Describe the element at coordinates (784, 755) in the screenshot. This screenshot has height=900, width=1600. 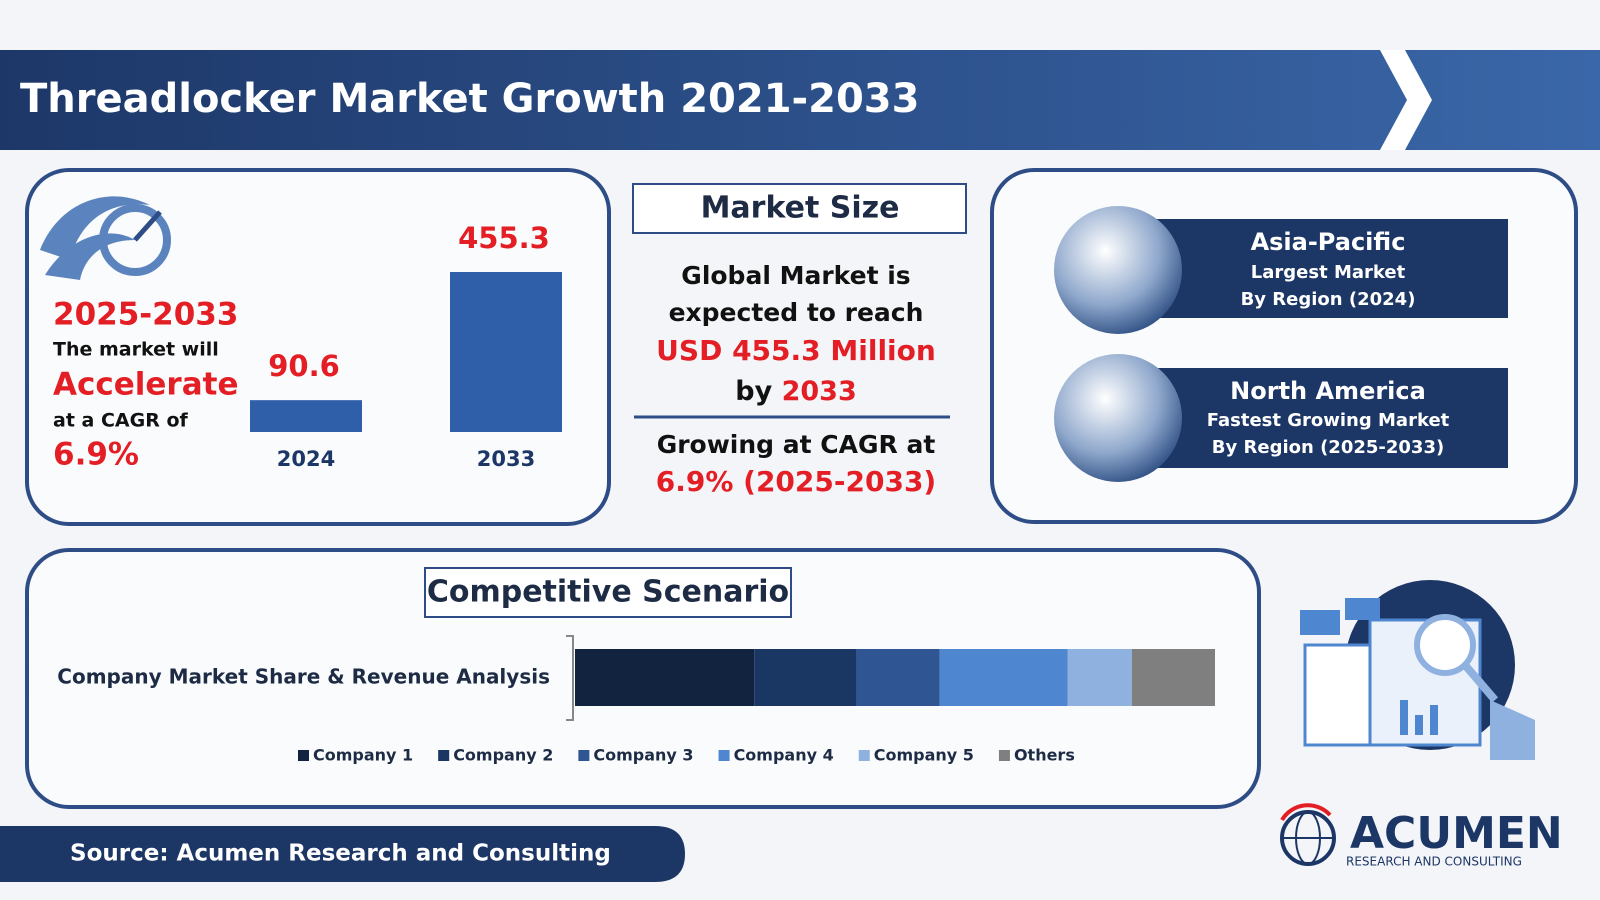
I see `legend-label: Company 4` at that location.